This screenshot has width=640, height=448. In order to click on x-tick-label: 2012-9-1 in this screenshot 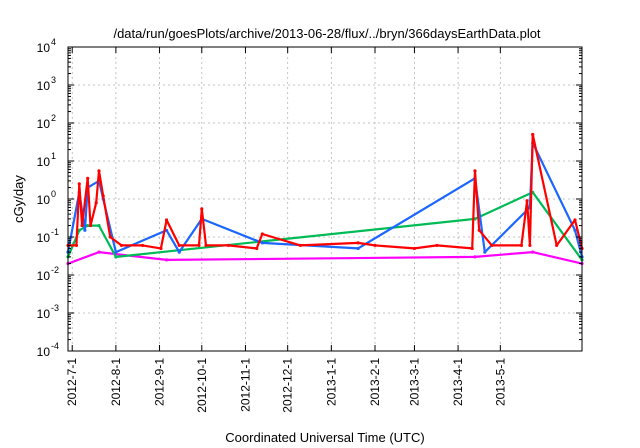, I will do `click(160, 382)`.